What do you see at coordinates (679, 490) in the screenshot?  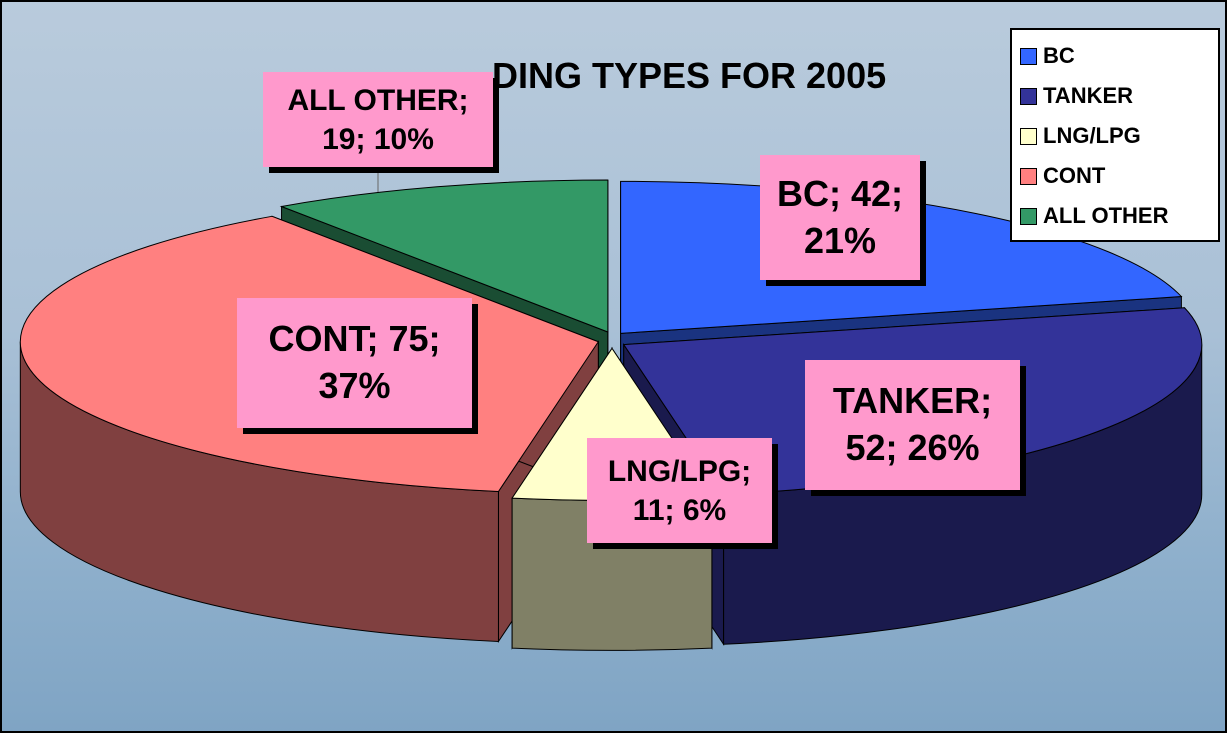 I see `data-label: LNG/LPG; 11; 6%` at bounding box center [679, 490].